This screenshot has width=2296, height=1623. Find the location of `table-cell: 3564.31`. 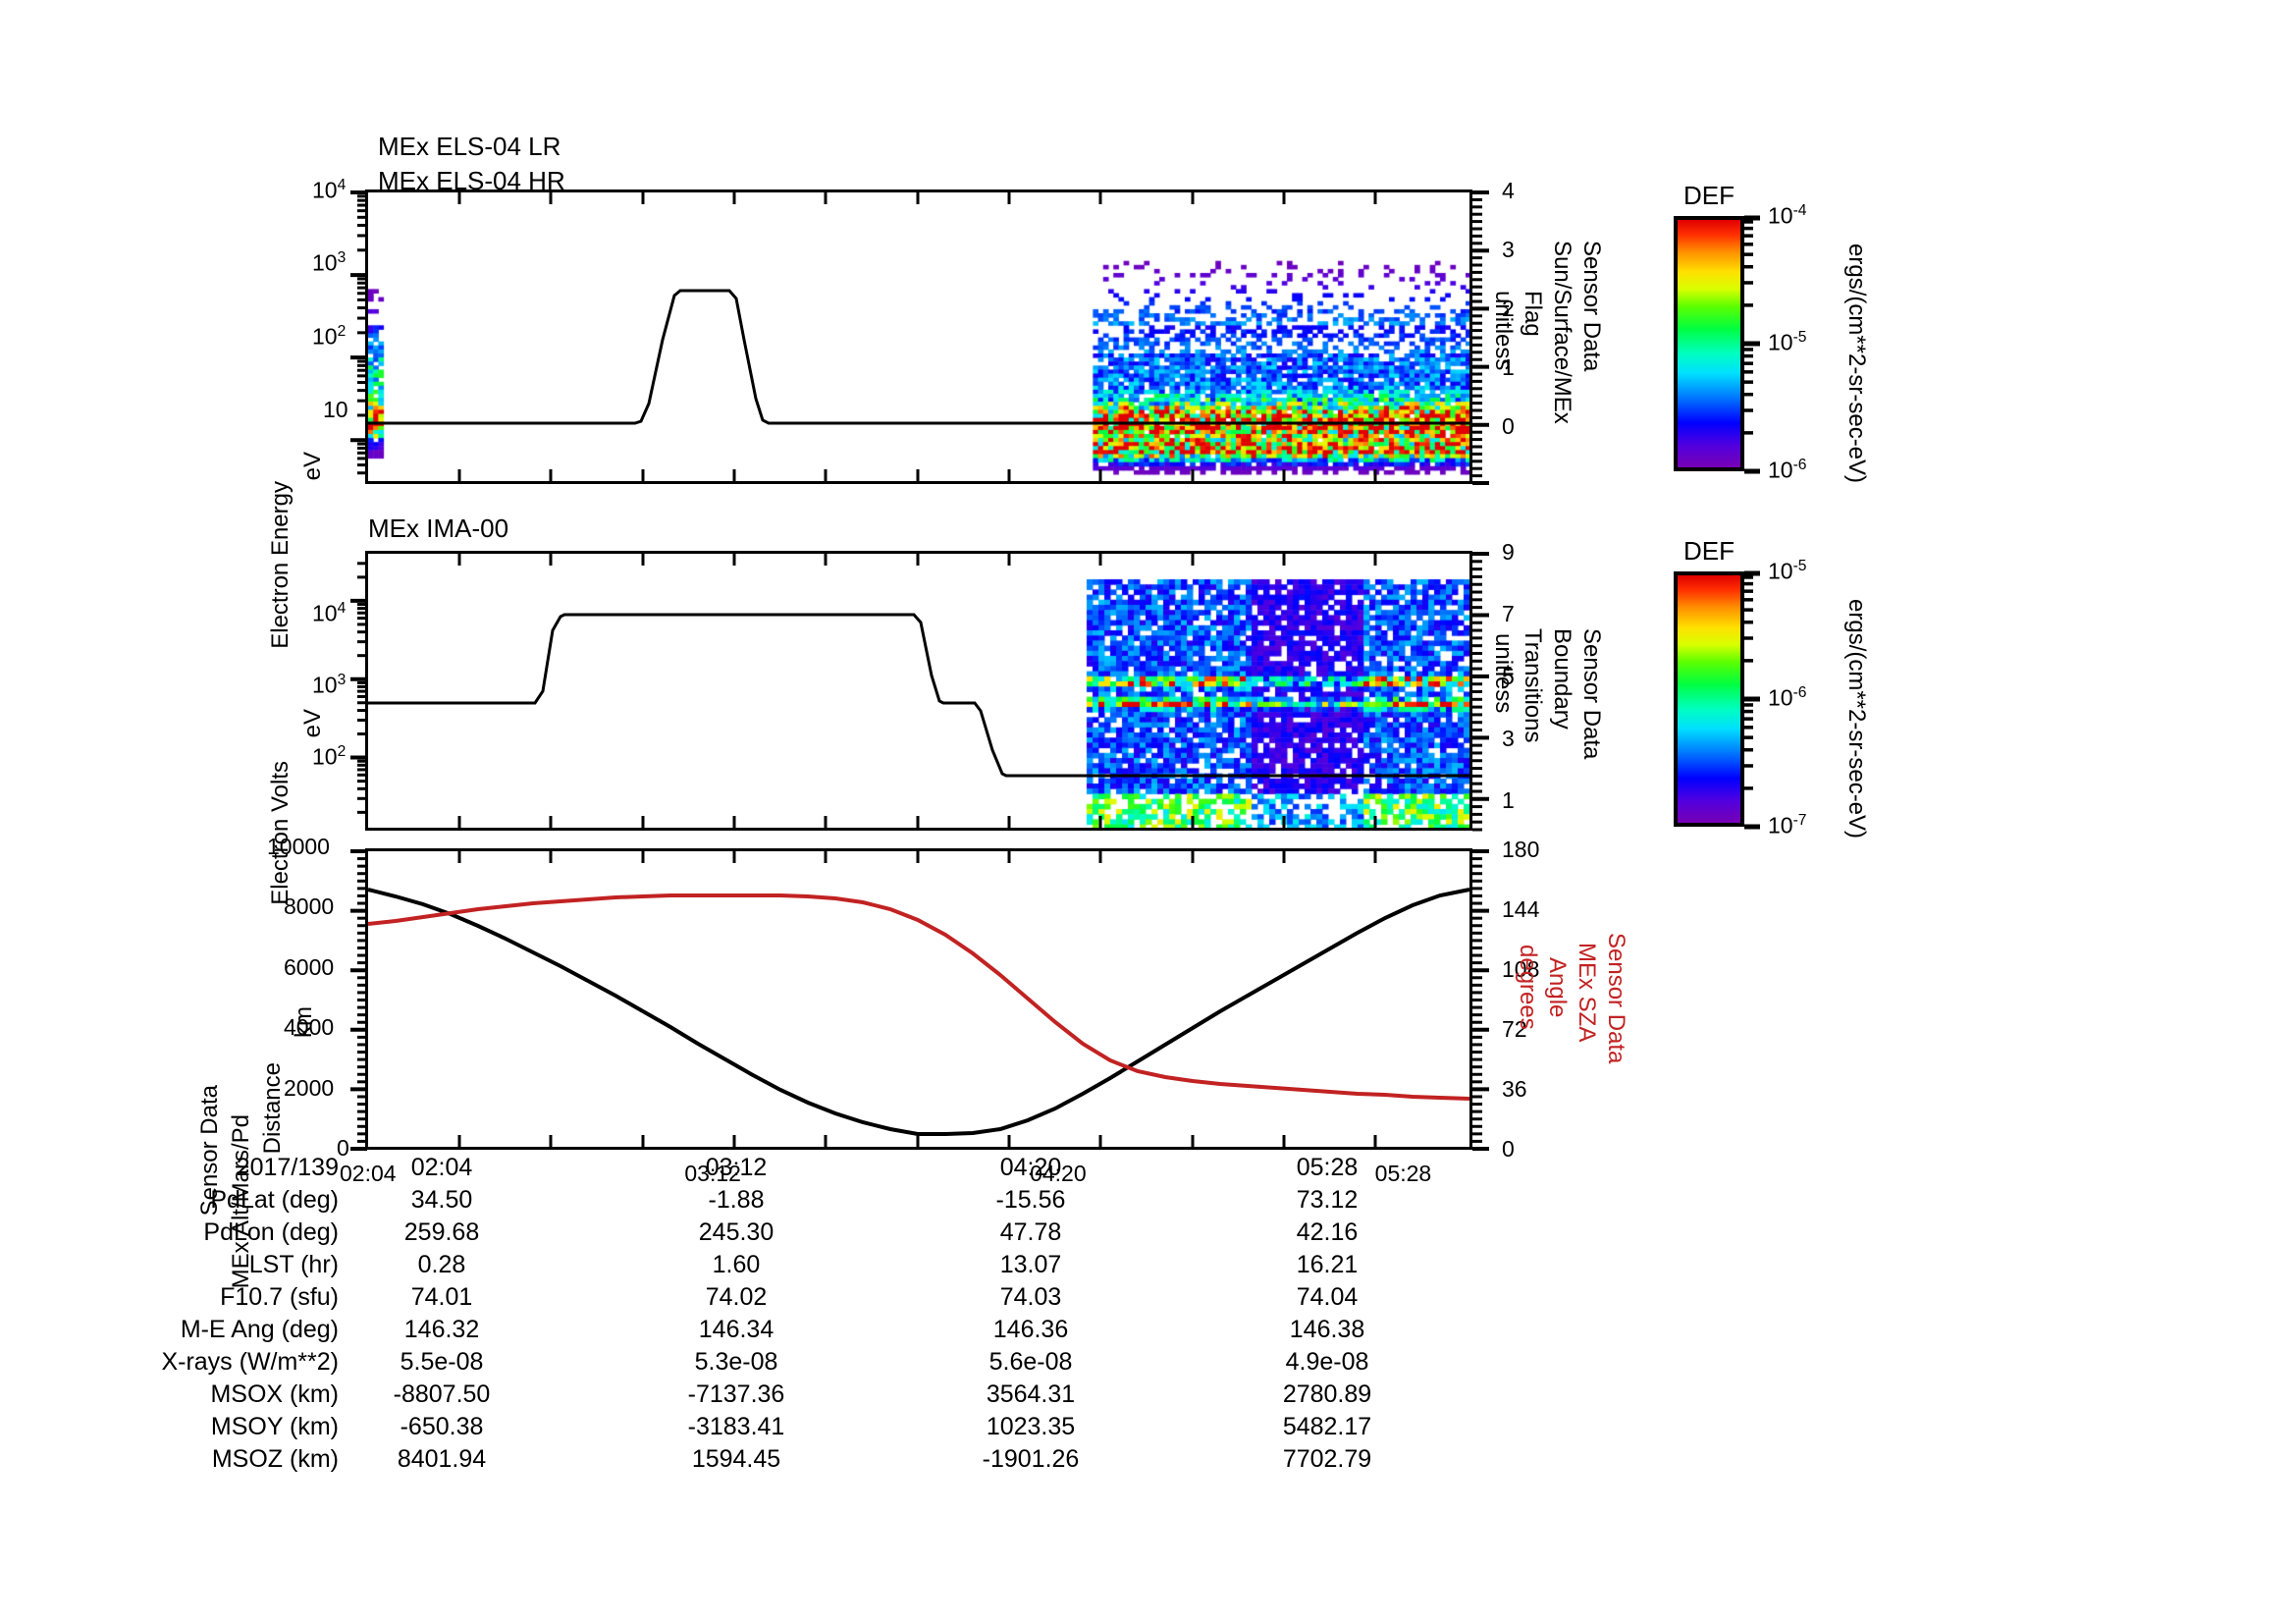

table-cell: 3564.31 is located at coordinates (1031, 1394).